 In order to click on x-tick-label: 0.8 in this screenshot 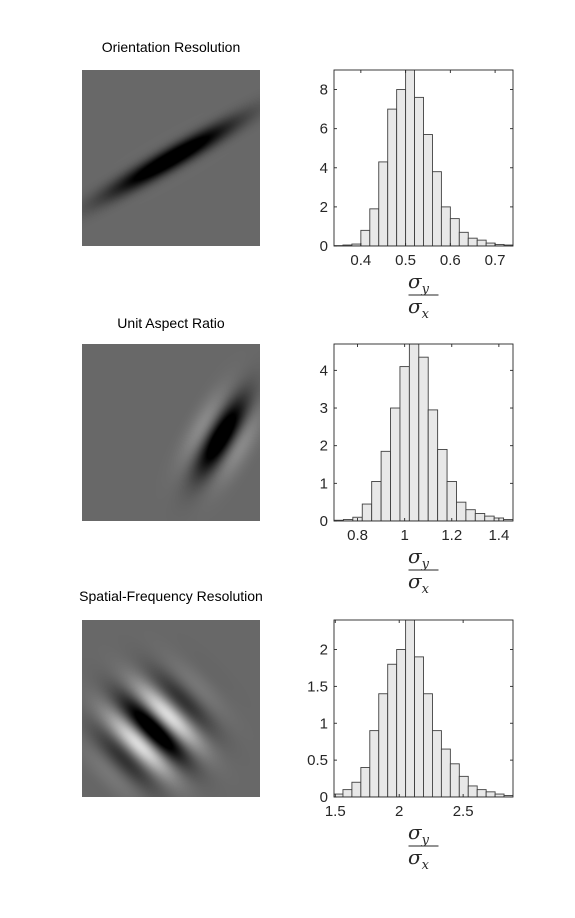, I will do `click(357, 535)`.